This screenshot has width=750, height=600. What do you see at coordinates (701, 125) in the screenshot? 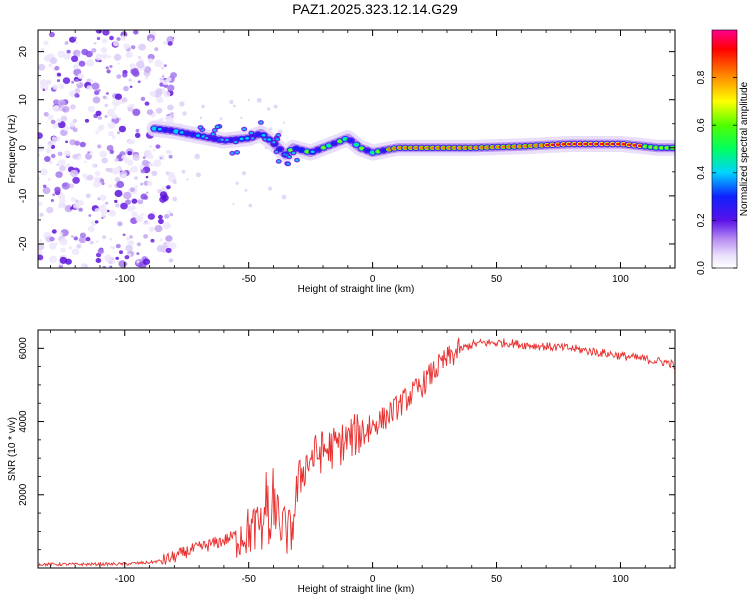
I see `colorbar-tick-label: 0.6` at bounding box center [701, 125].